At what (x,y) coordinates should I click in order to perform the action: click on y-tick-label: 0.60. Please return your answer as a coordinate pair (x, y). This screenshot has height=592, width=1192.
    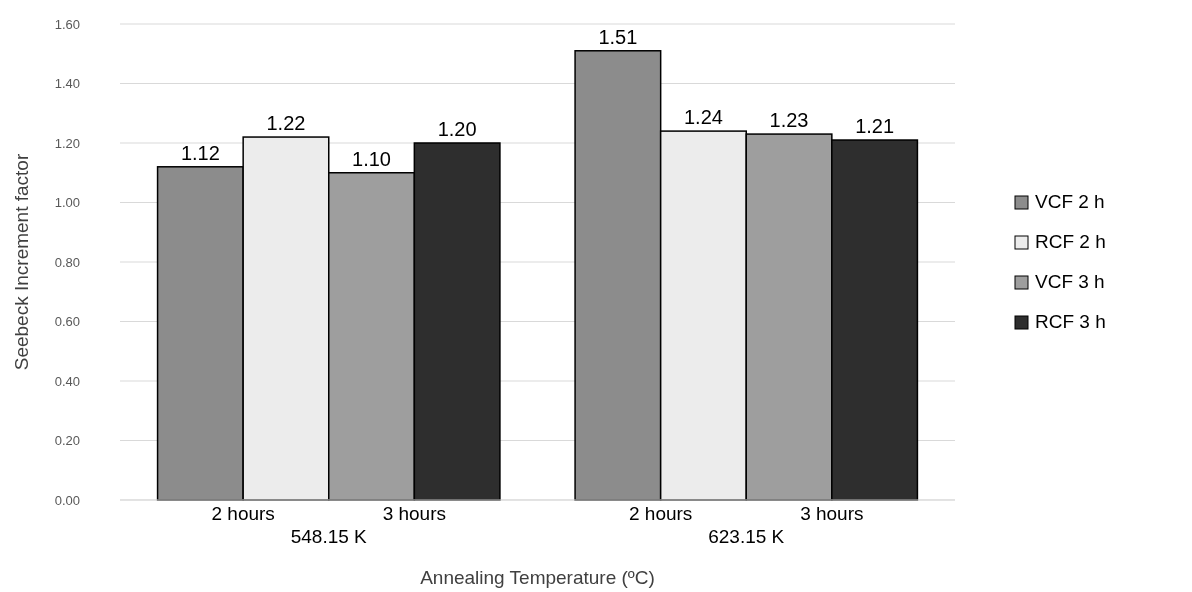
    Looking at the image, I should click on (67, 322).